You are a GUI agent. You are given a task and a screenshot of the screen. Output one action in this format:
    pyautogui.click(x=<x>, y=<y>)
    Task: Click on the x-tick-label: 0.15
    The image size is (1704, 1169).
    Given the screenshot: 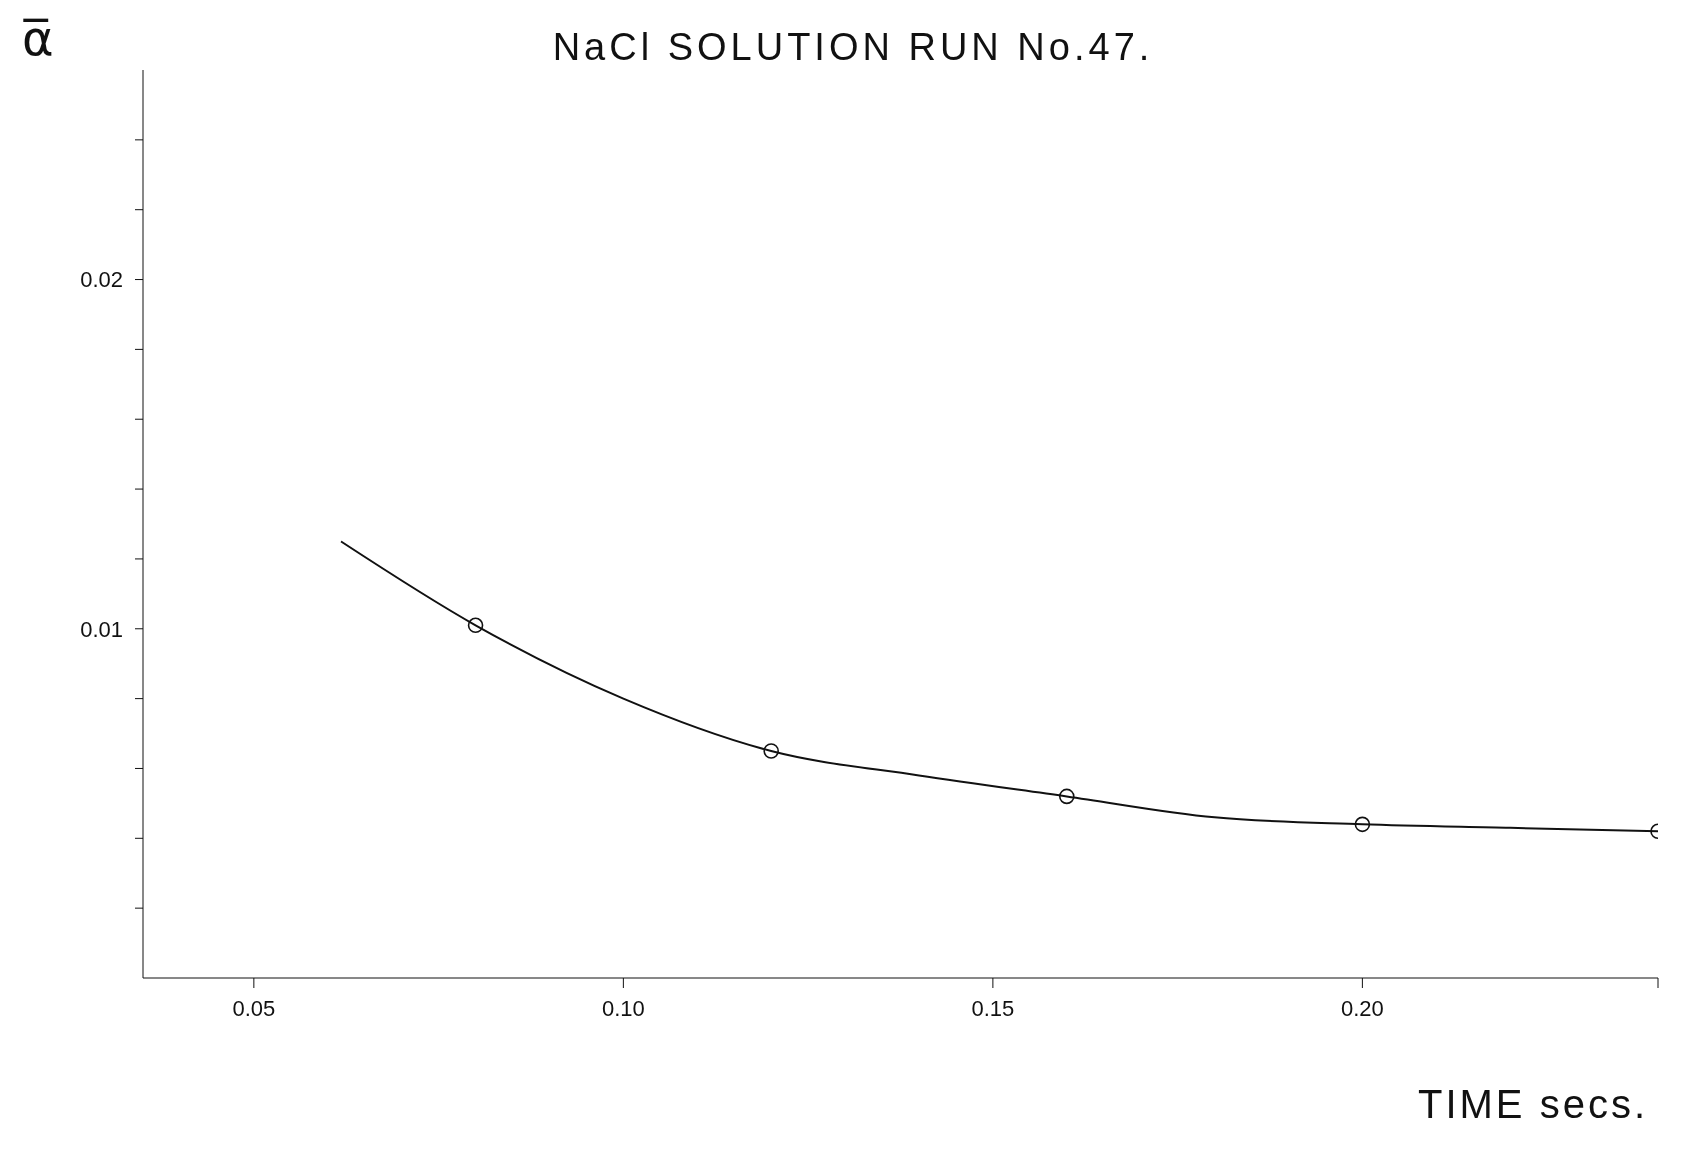 What is the action you would take?
    pyautogui.click(x=993, y=1008)
    